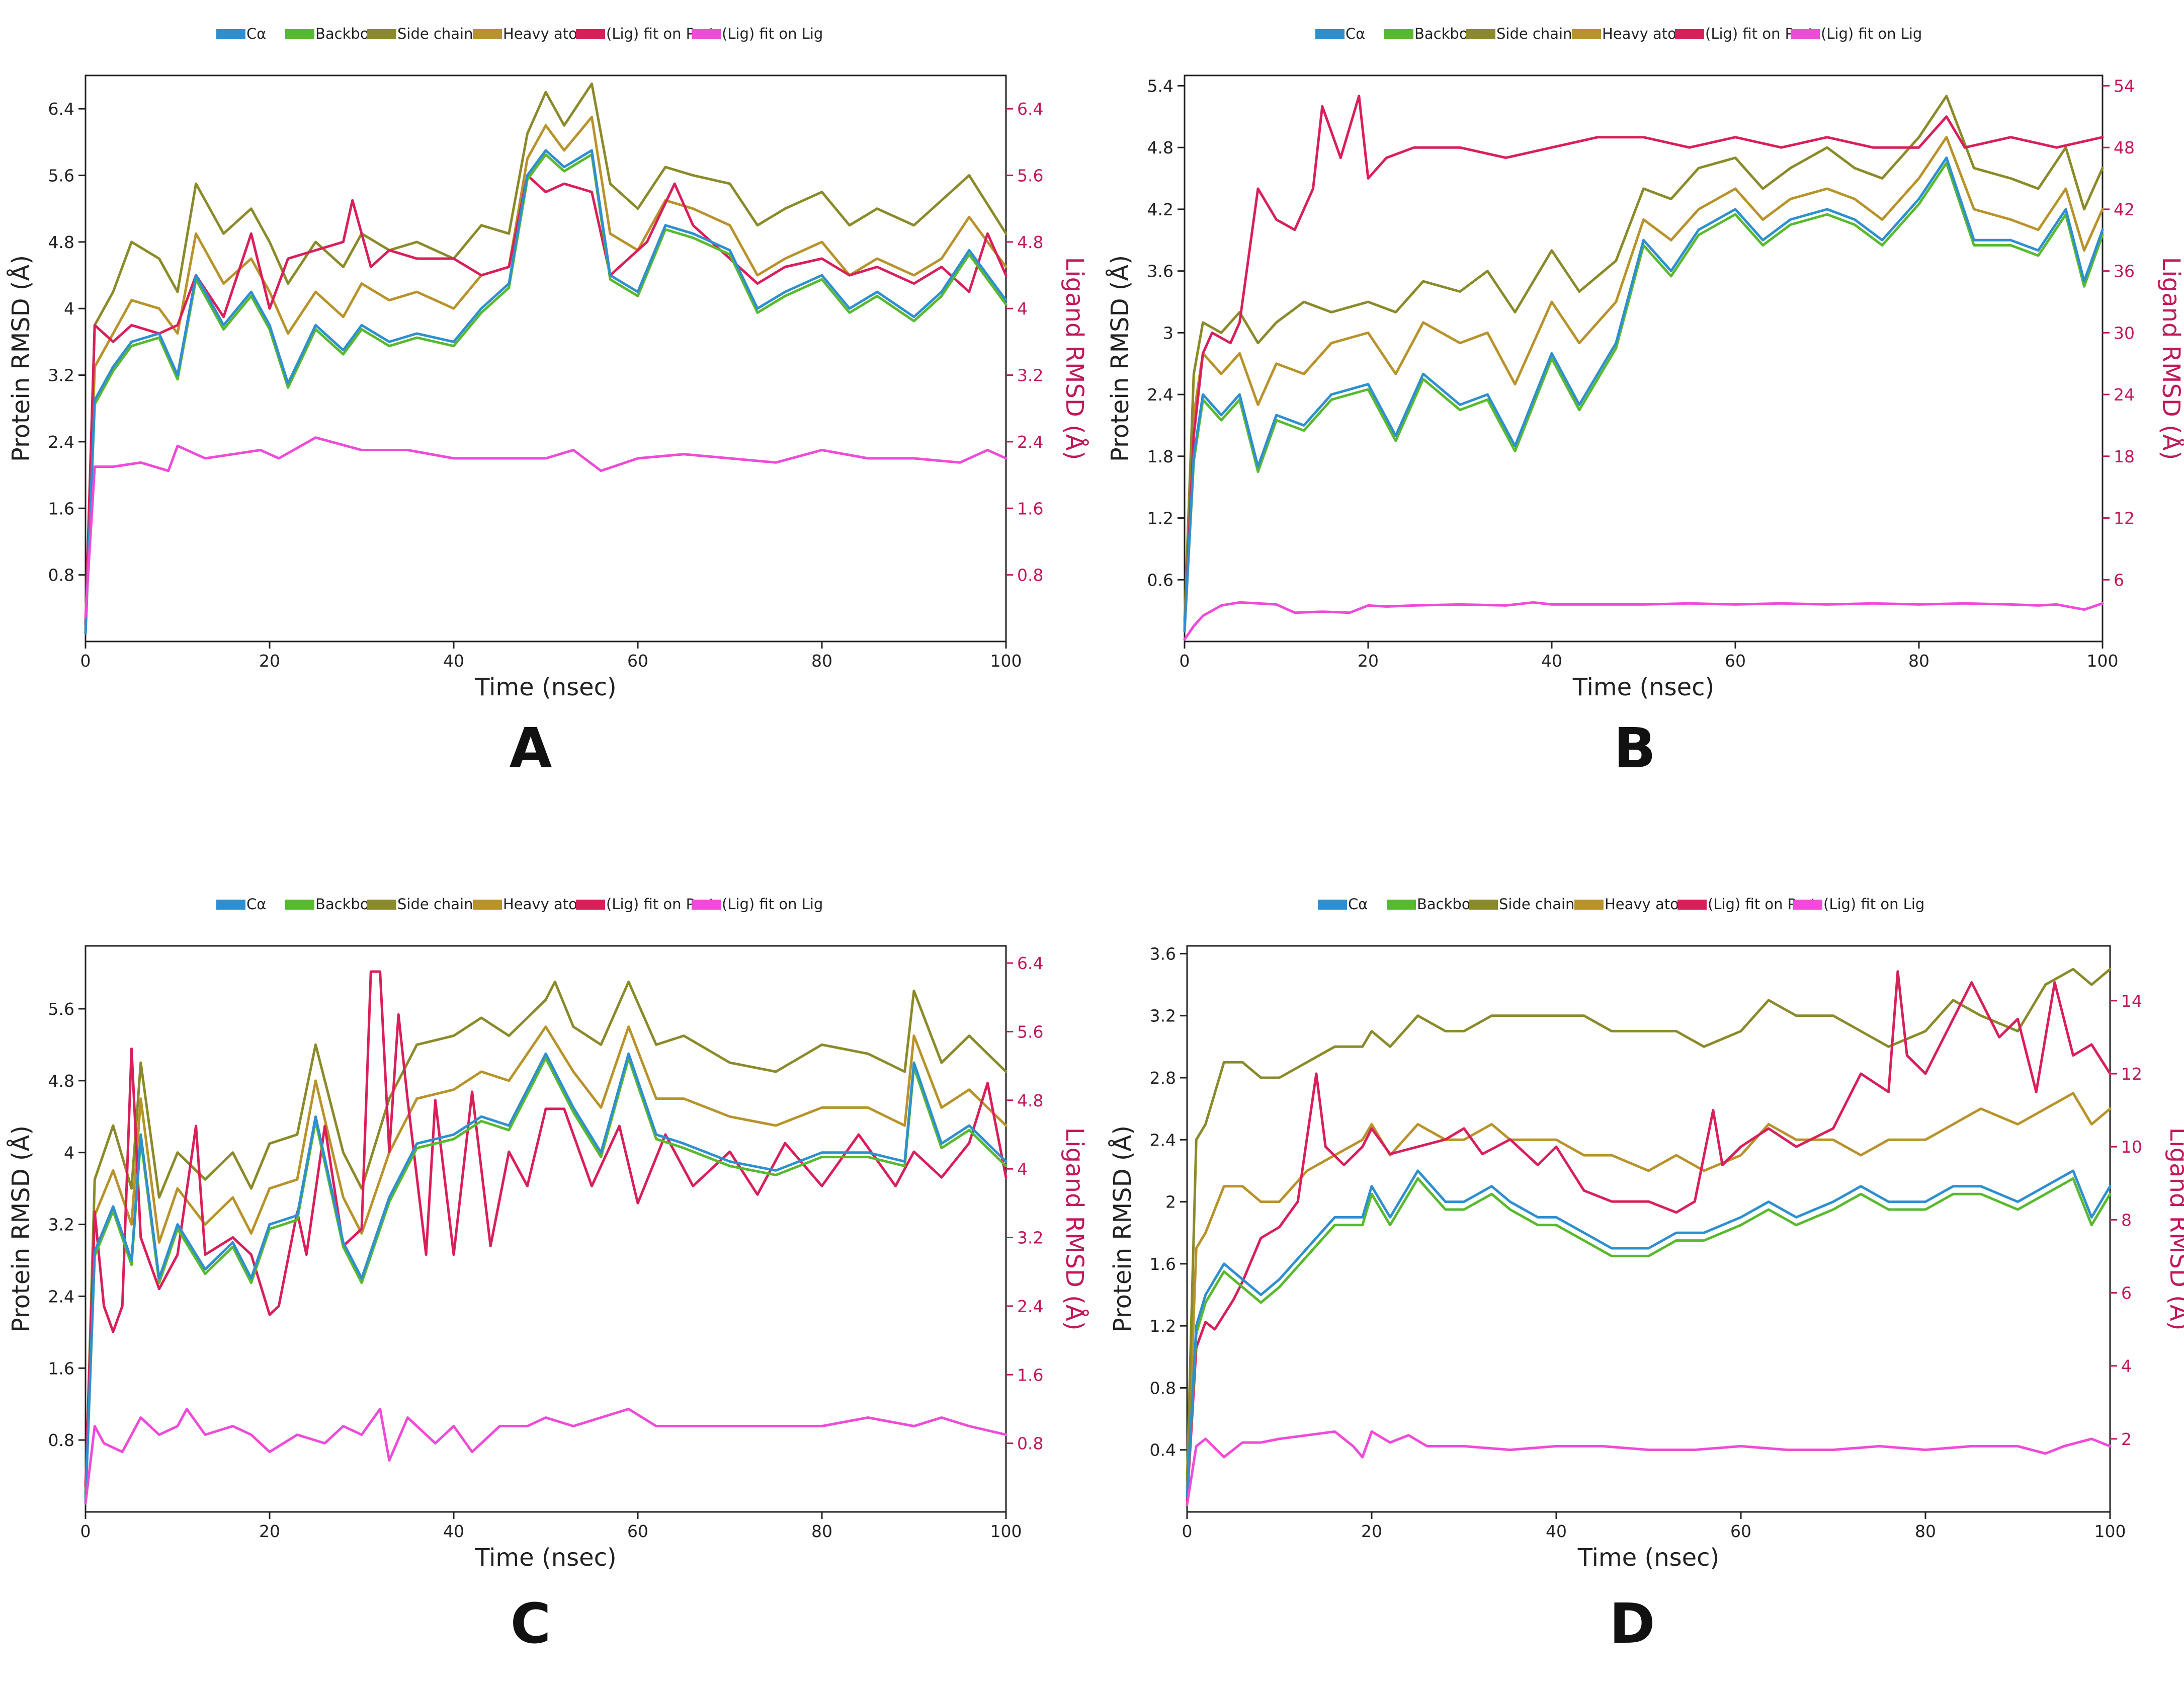 This screenshot has width=2184, height=1687. Describe the element at coordinates (1163, 1078) in the screenshot. I see `y-tick-label: 2.8` at that location.